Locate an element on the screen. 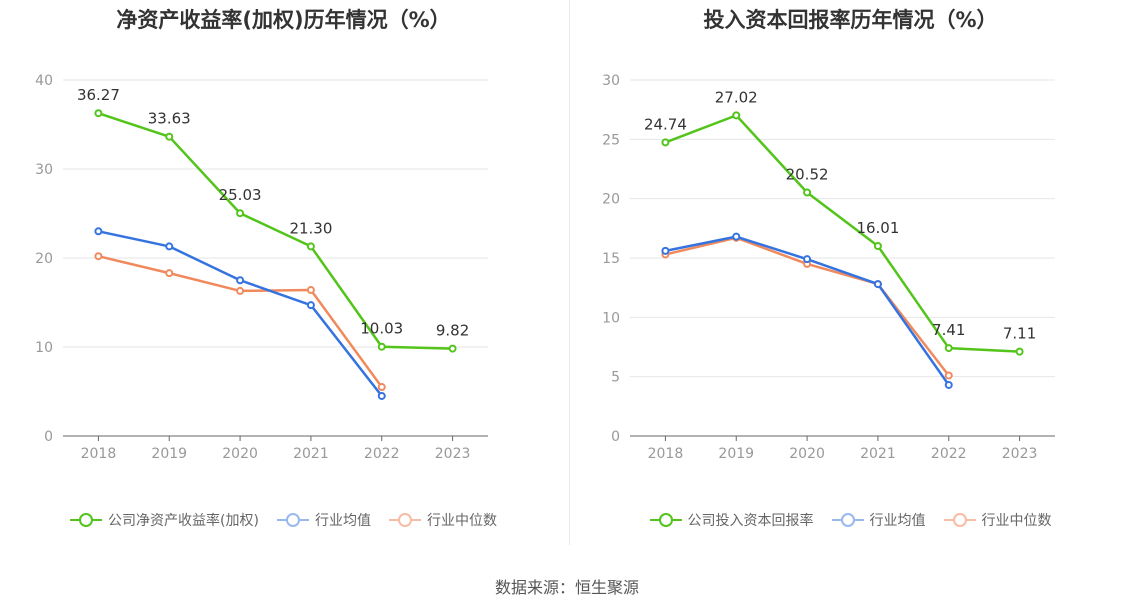 This screenshot has height=612, width=1134. y-tick-label: 5 is located at coordinates (615, 378).